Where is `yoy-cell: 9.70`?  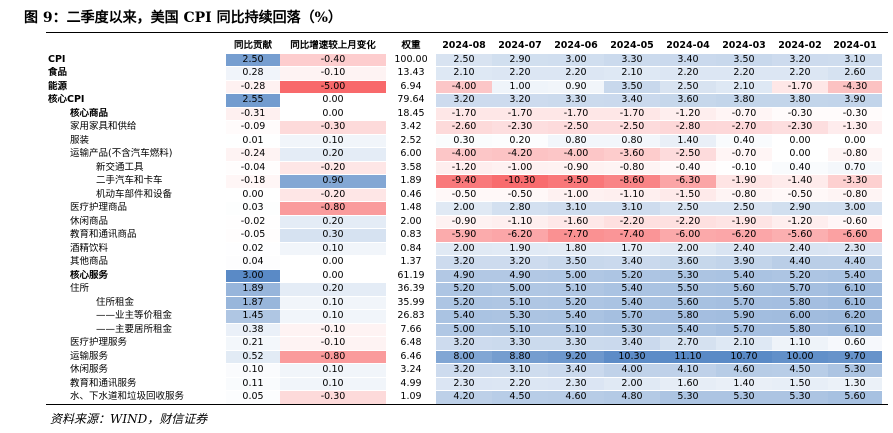 yoy-cell: 9.70 is located at coordinates (855, 357).